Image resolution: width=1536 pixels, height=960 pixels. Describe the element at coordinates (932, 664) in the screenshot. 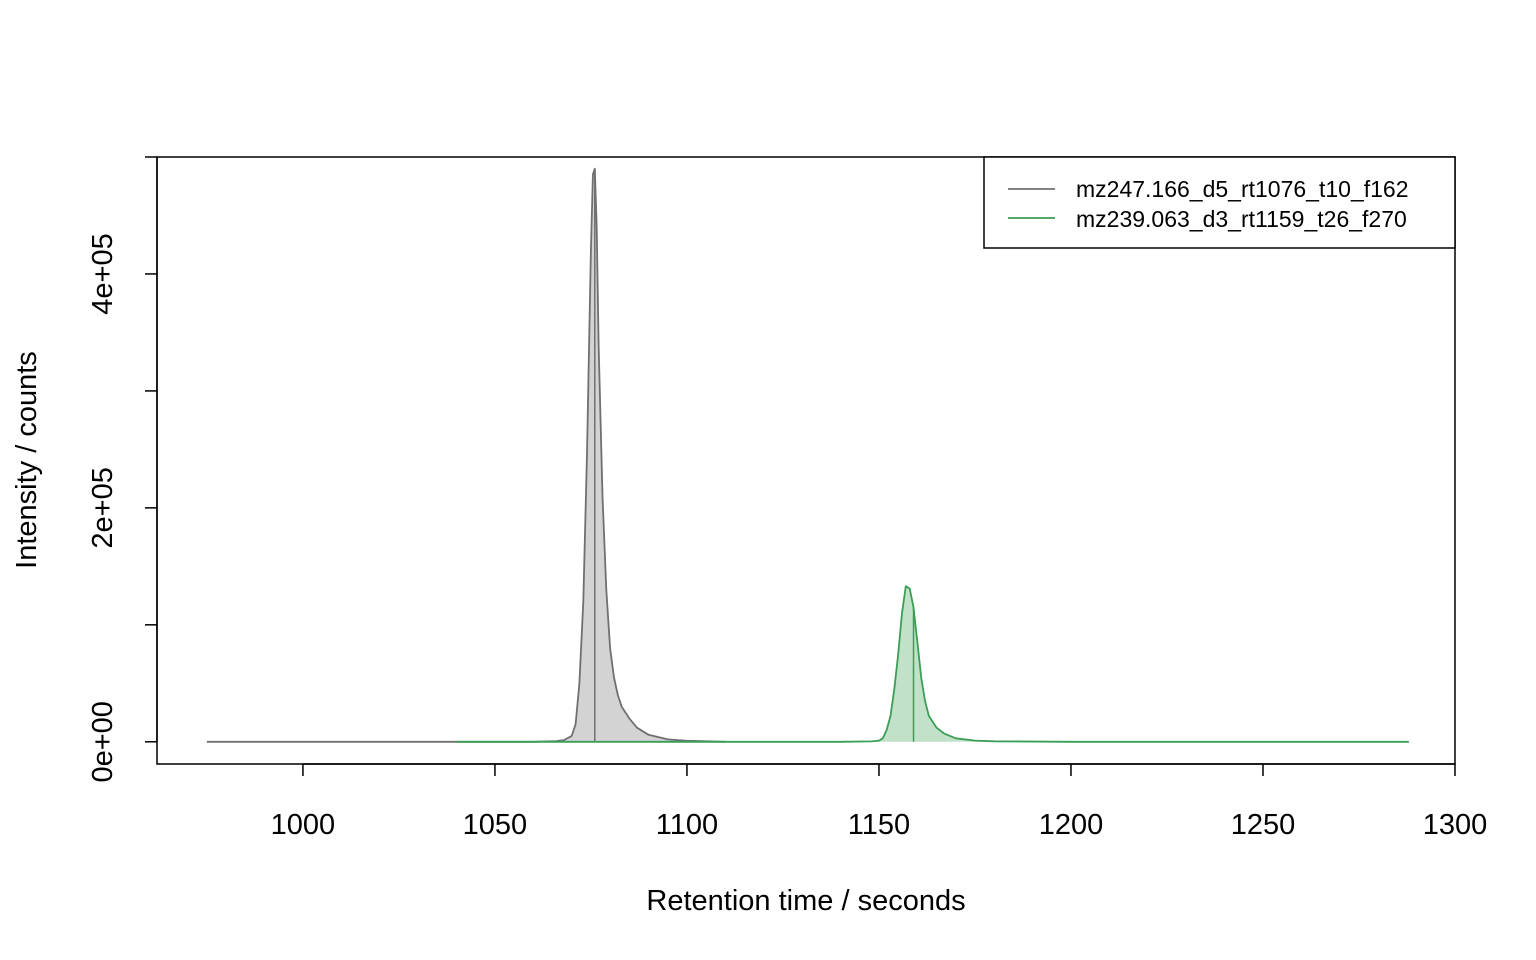

I see `series-2-line` at that location.